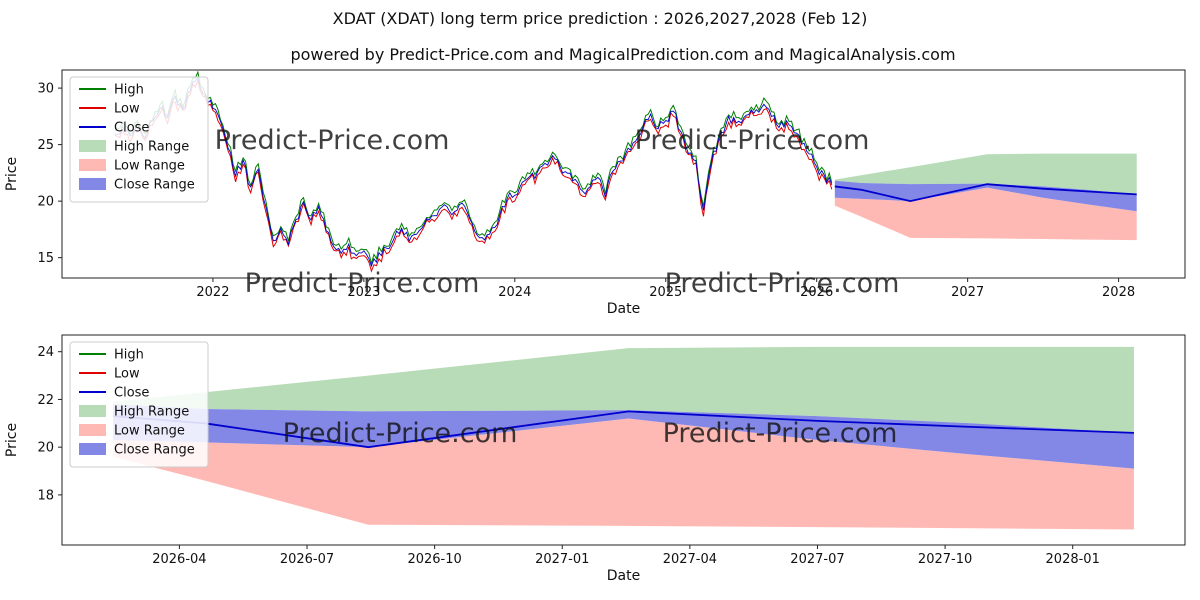  Describe the element at coordinates (817, 559) in the screenshot. I see `x-tick-label: 2027-07` at that location.